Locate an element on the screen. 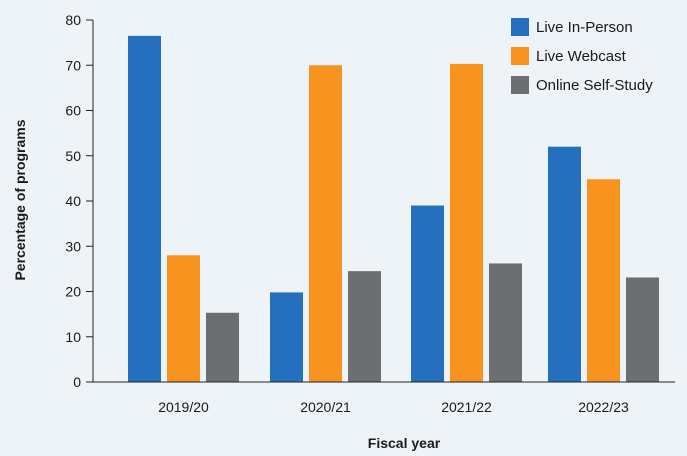 The height and width of the screenshot is (456, 687). x-tick-label: 2021/22 is located at coordinates (466, 407).